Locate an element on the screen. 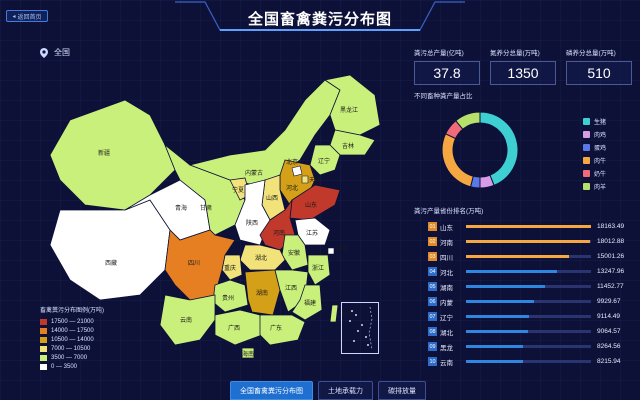 This screenshot has width=640, height=400. rank-value: 15001.26 is located at coordinates (611, 256).